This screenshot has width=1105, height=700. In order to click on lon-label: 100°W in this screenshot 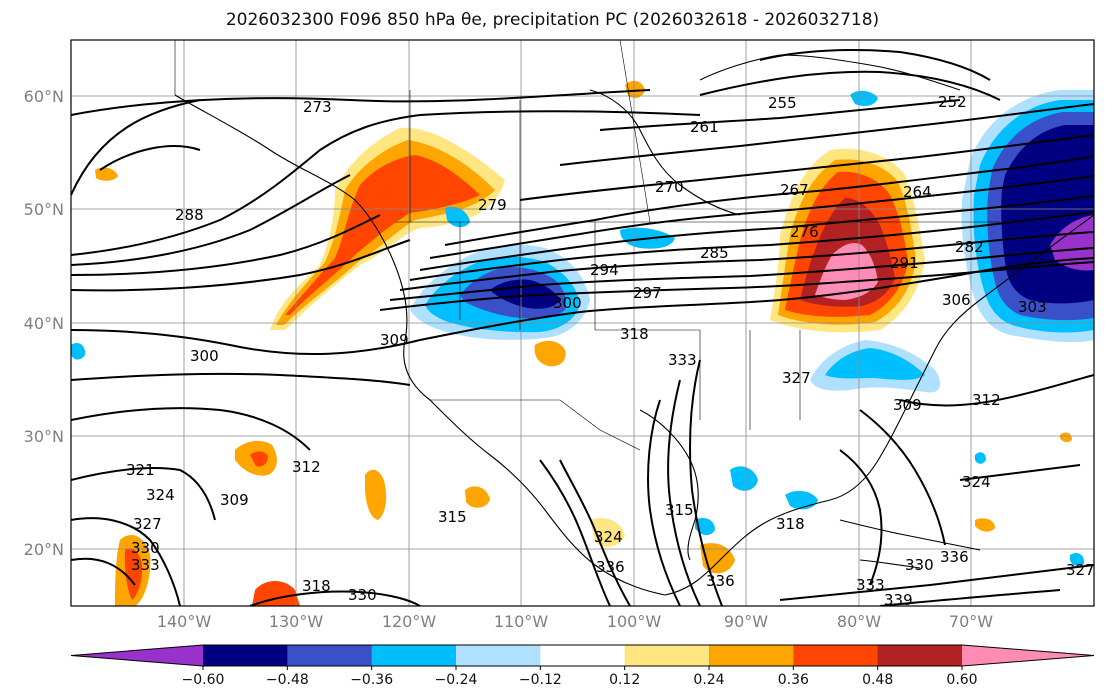, I will do `click(634, 621)`.